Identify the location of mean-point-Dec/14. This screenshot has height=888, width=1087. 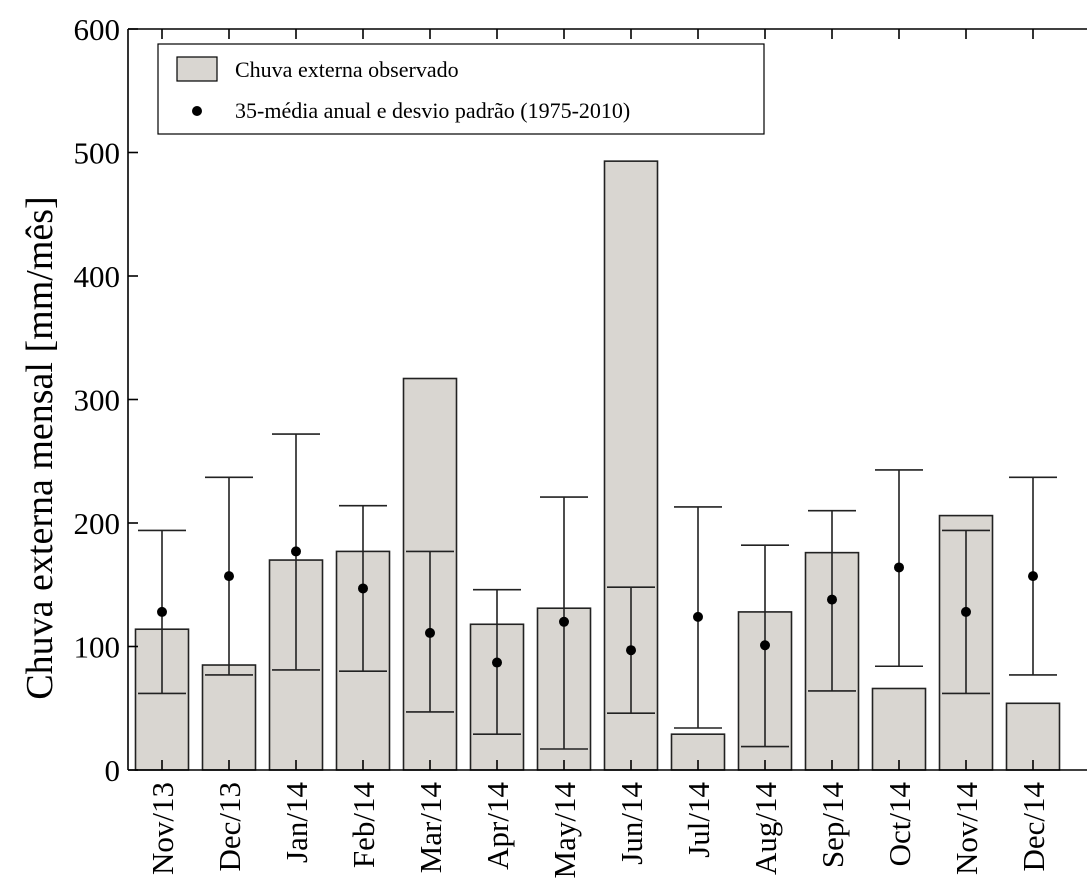
(1033, 576).